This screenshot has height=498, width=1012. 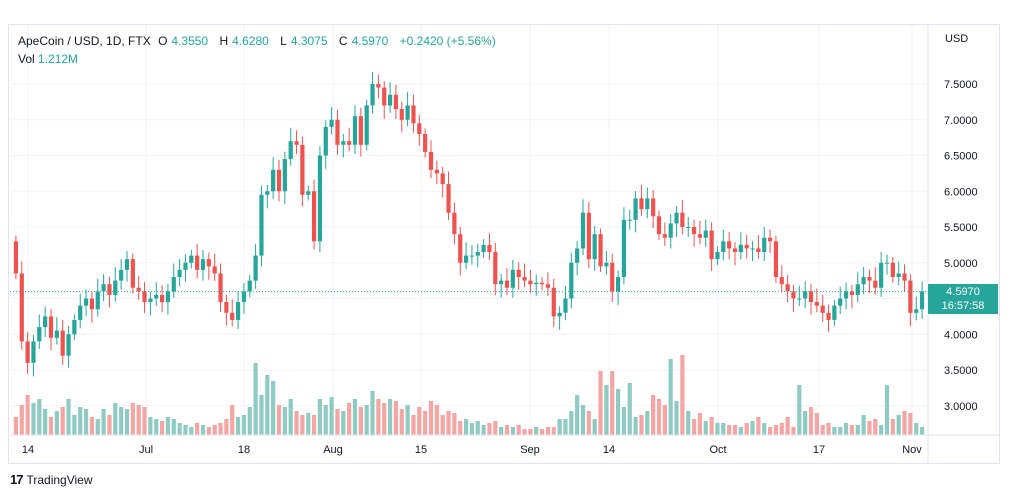 I want to click on symbol-label: ApeCoin / USD, 1D, FTX, so click(x=84, y=41).